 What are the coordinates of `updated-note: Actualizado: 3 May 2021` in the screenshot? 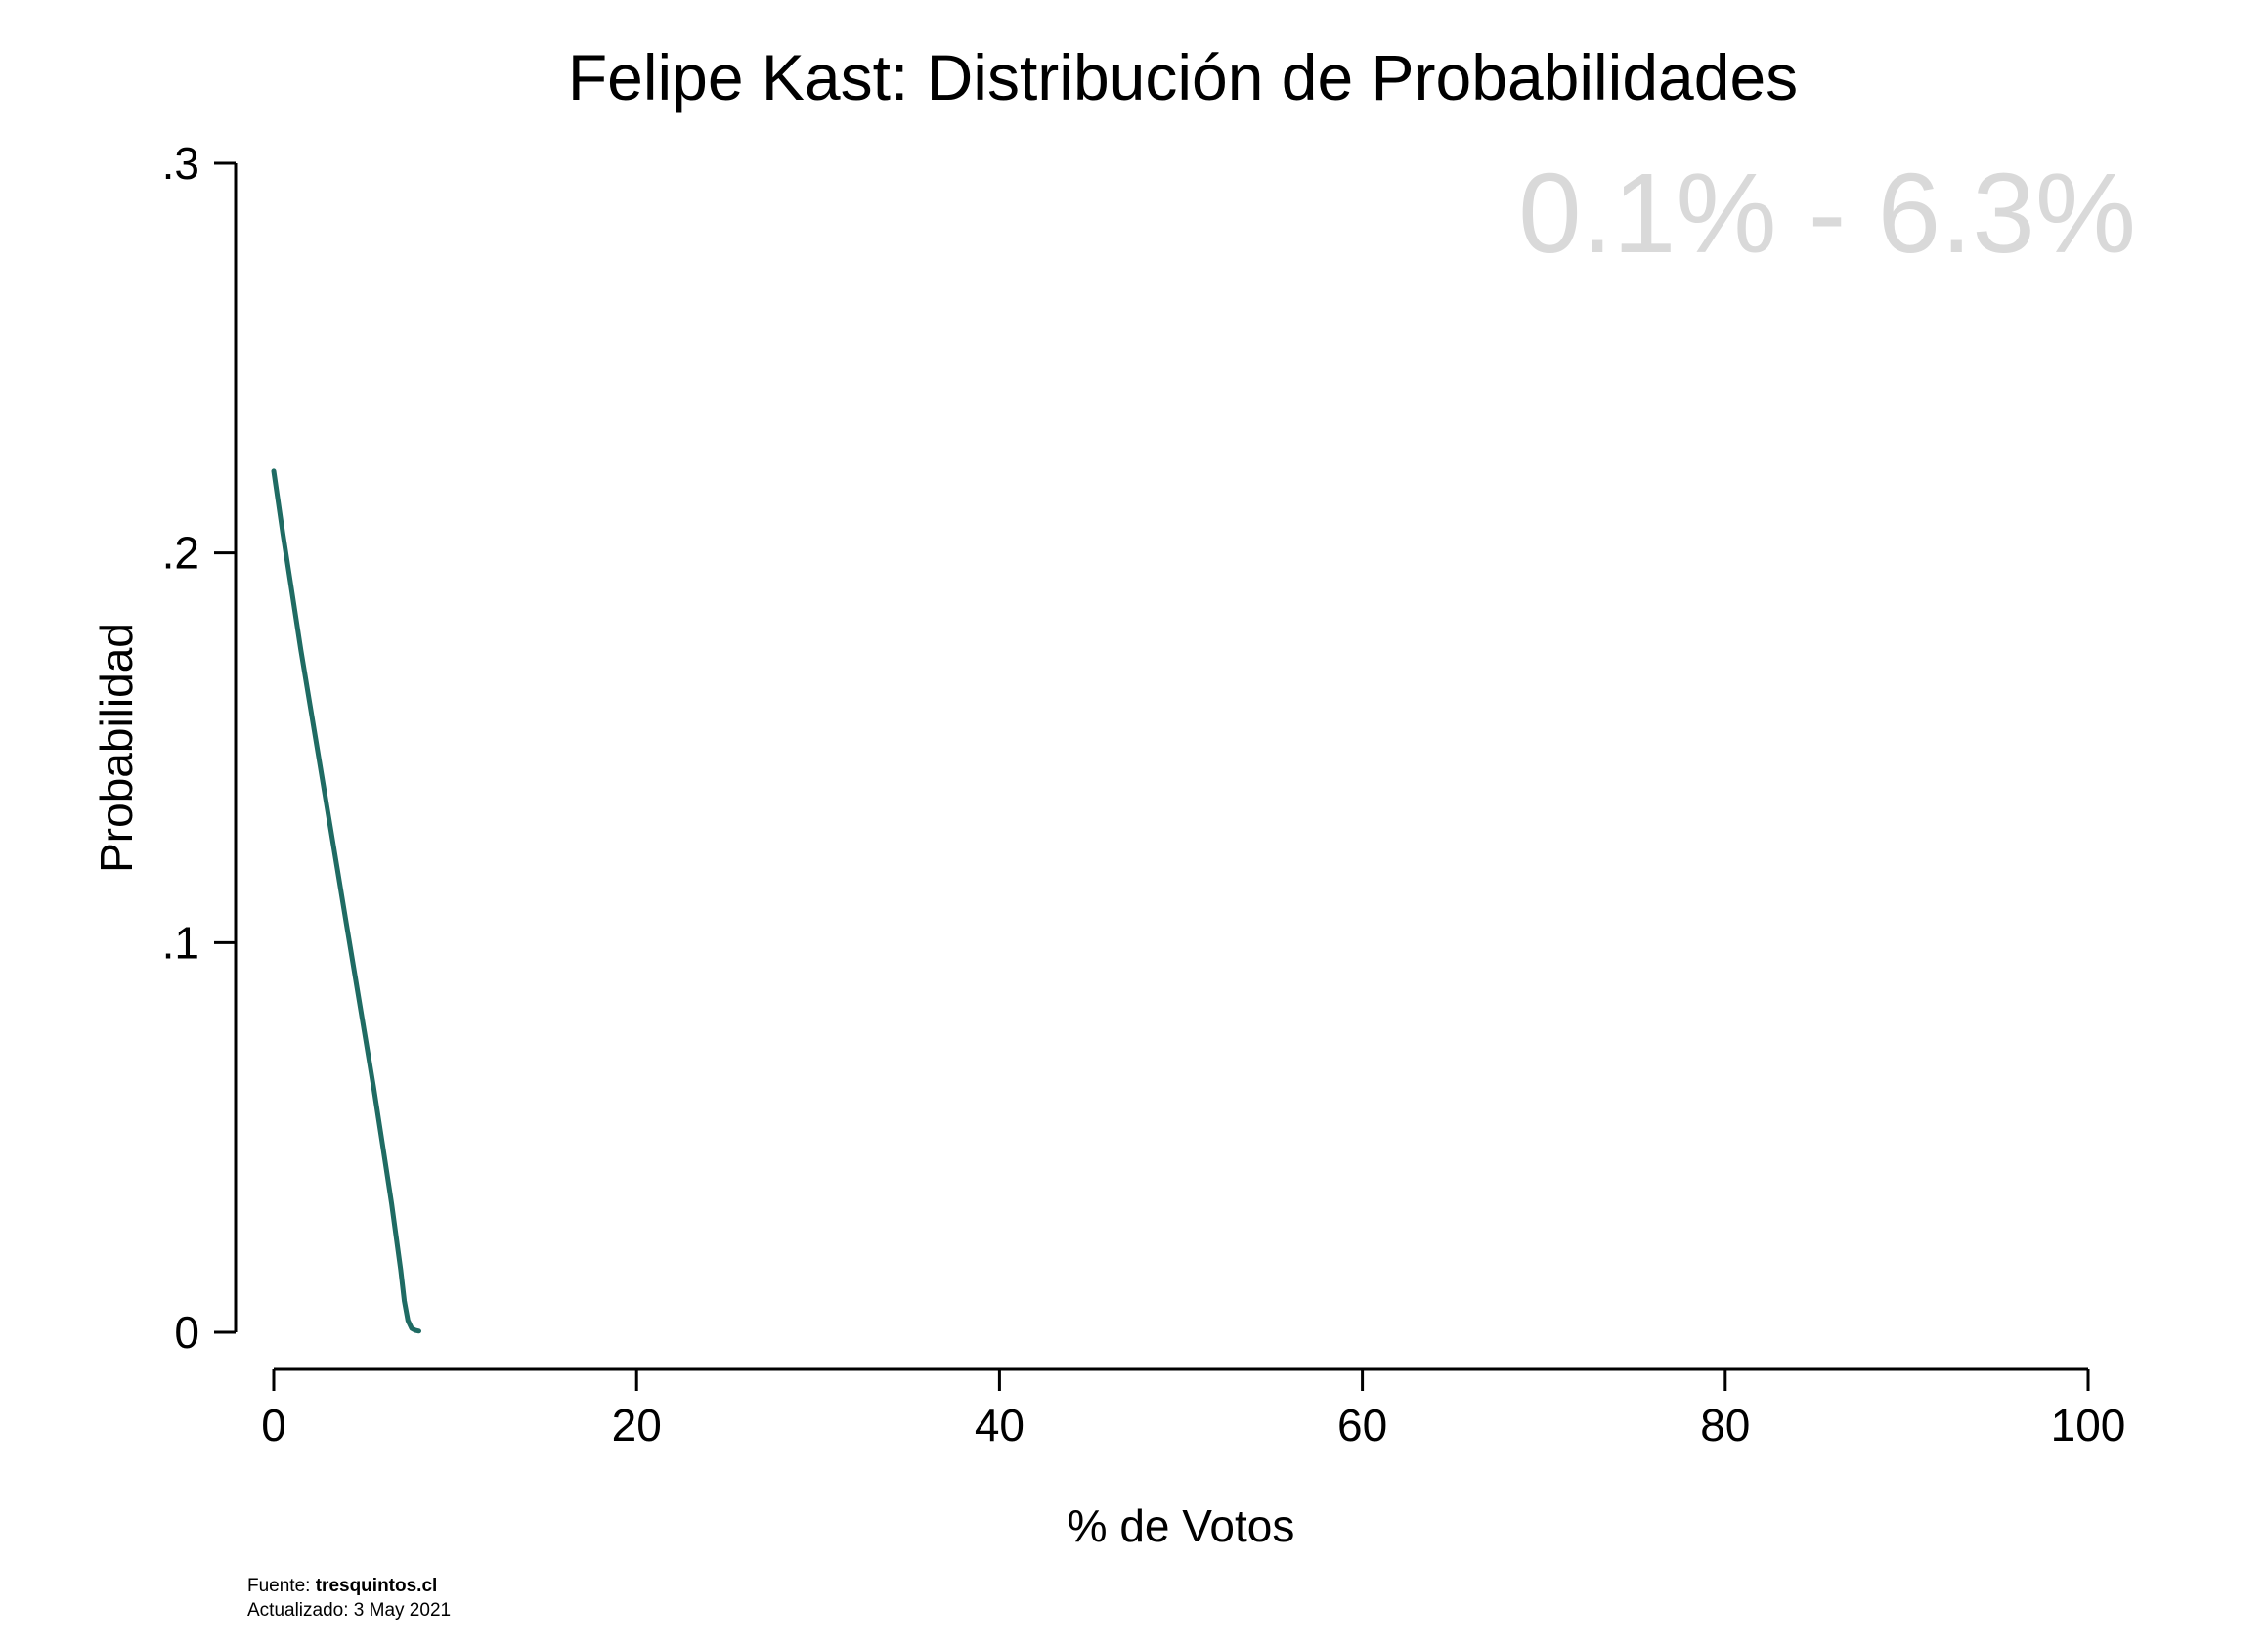 It's located at (349, 1610).